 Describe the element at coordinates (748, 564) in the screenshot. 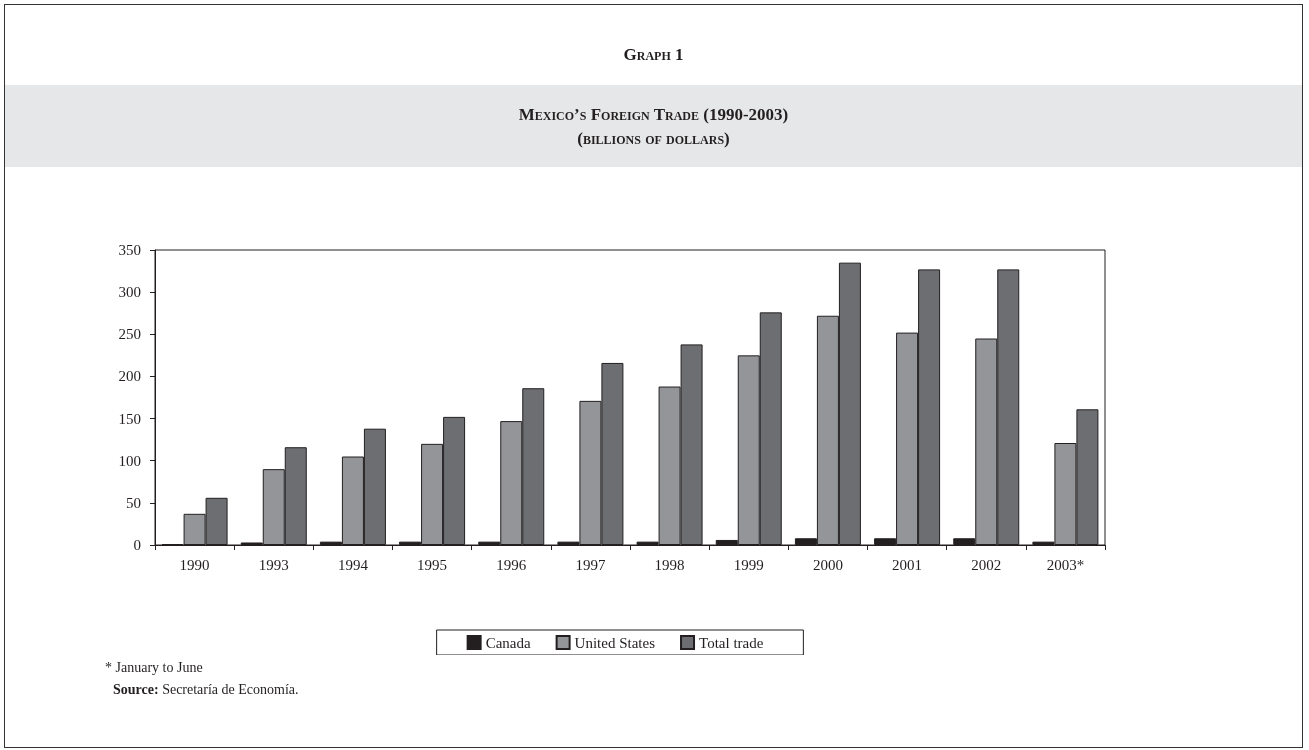

I see `x-tick-label: 1999` at that location.